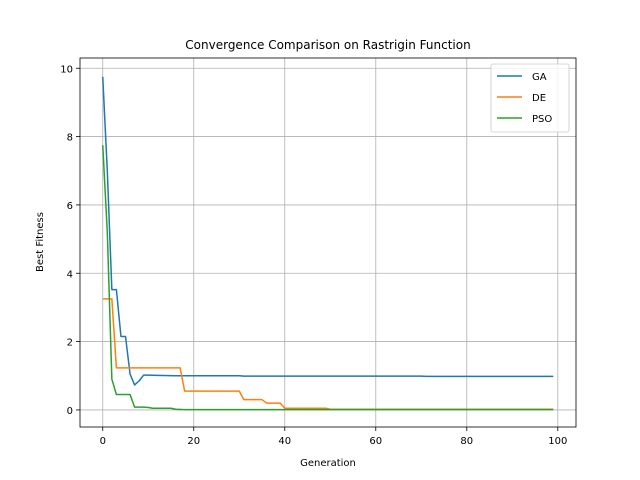  I want to click on x-tick-label: 60, so click(375, 441).